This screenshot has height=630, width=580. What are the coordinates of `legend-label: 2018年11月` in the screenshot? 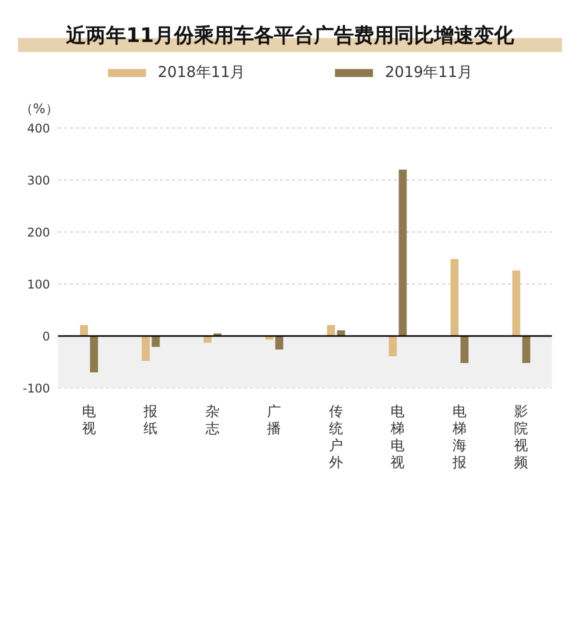 It's located at (201, 72).